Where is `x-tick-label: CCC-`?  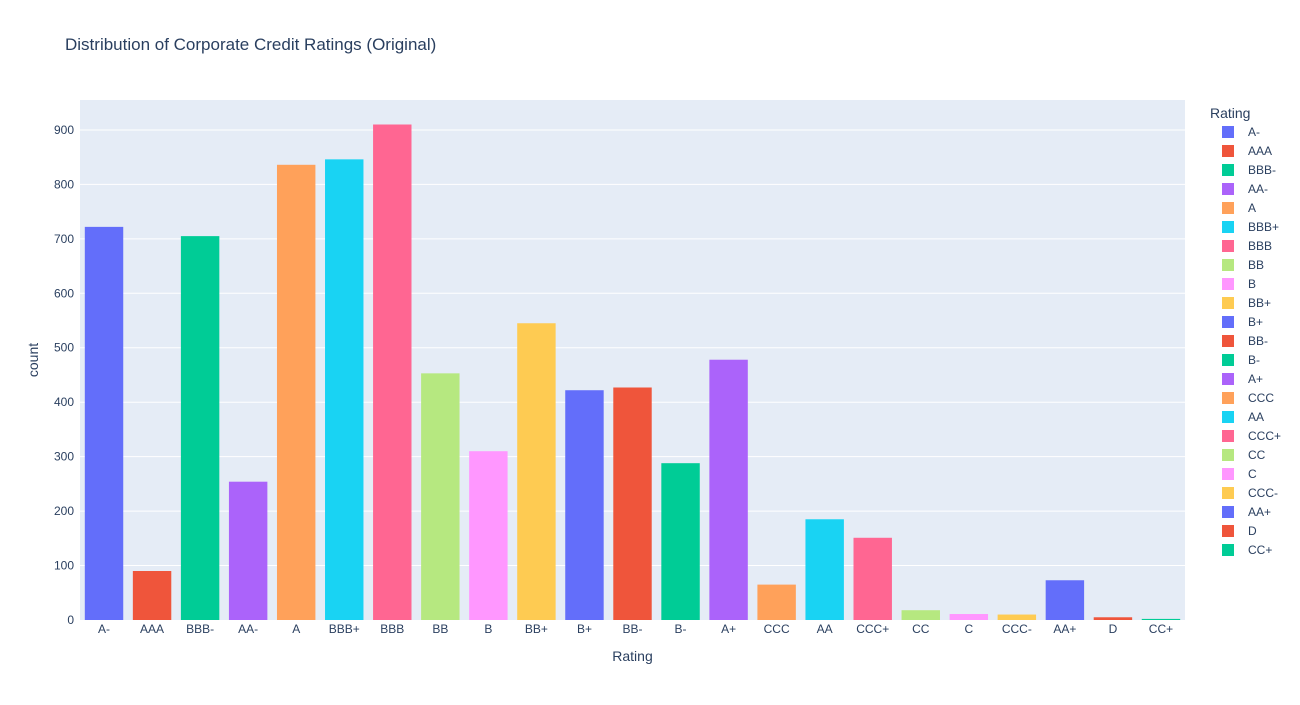
x-tick-label: CCC- is located at coordinates (1017, 629).